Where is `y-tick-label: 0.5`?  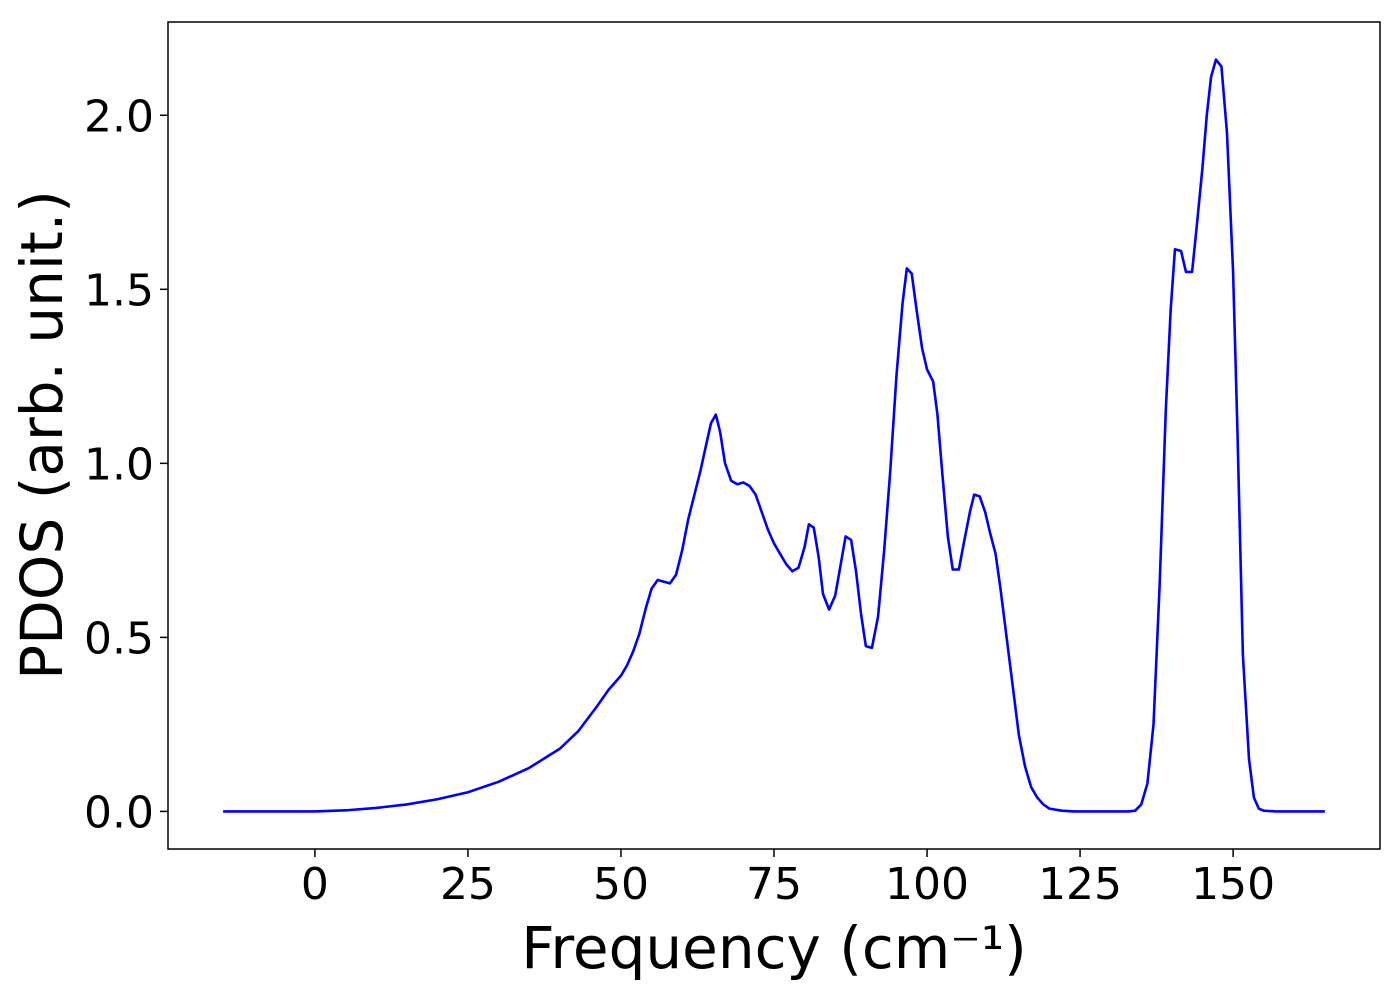 y-tick-label: 0.5 is located at coordinates (119, 638).